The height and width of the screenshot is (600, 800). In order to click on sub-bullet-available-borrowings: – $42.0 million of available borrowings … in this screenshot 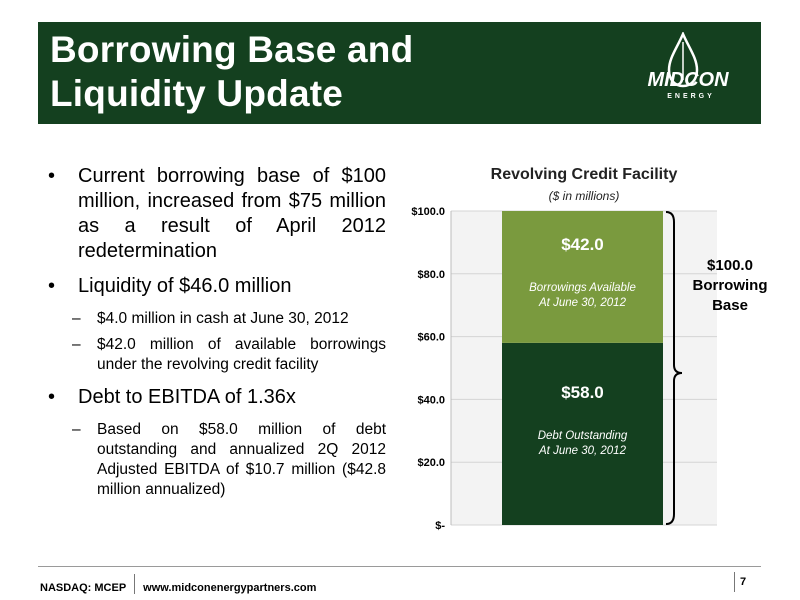, I will do `click(229, 354)`.